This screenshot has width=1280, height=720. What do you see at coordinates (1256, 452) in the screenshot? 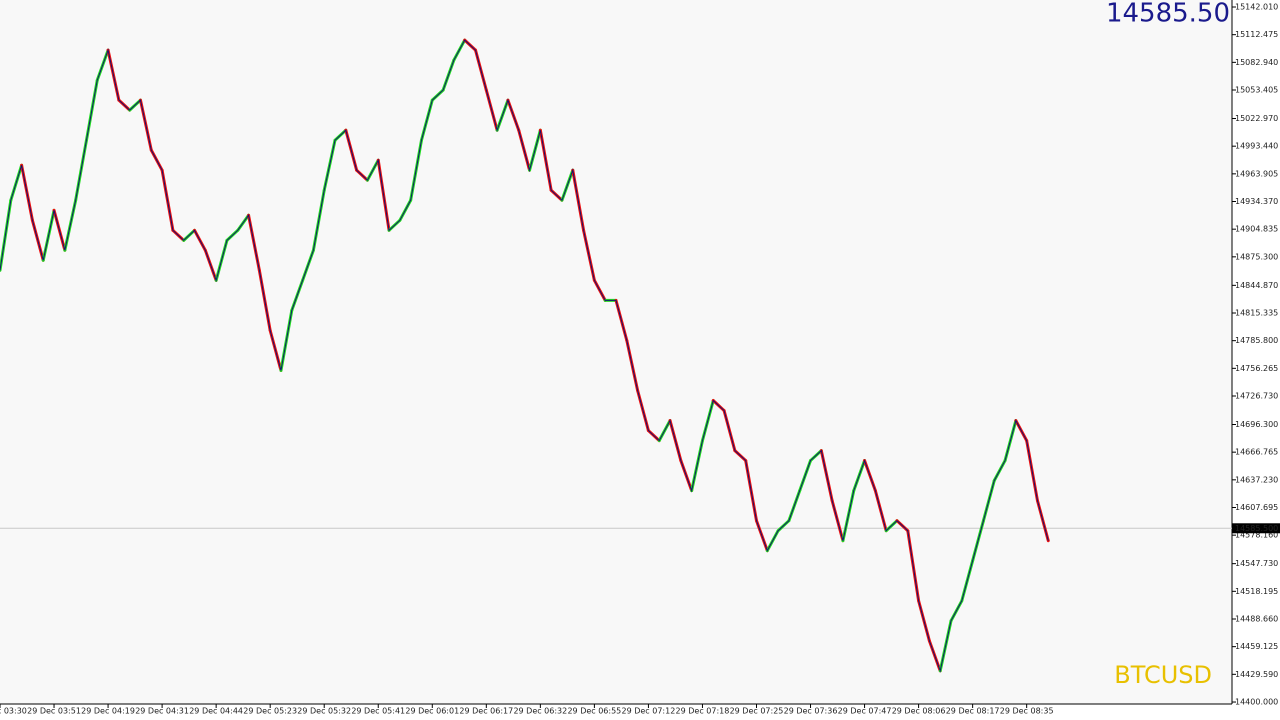
I see `y-tick-label: 14666.765` at bounding box center [1256, 452].